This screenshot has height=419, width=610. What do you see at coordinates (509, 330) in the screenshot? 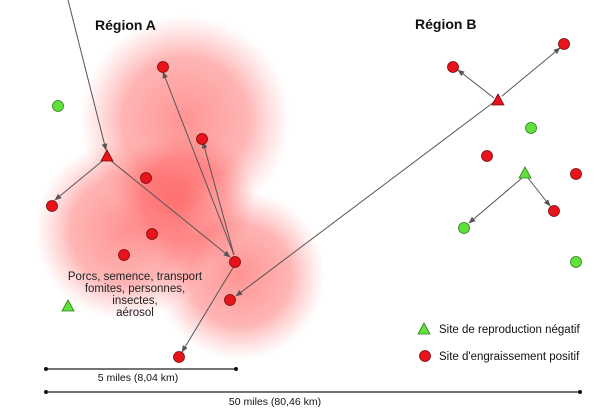
I see `legend-negative-label: Site de reproduction négatif` at bounding box center [509, 330].